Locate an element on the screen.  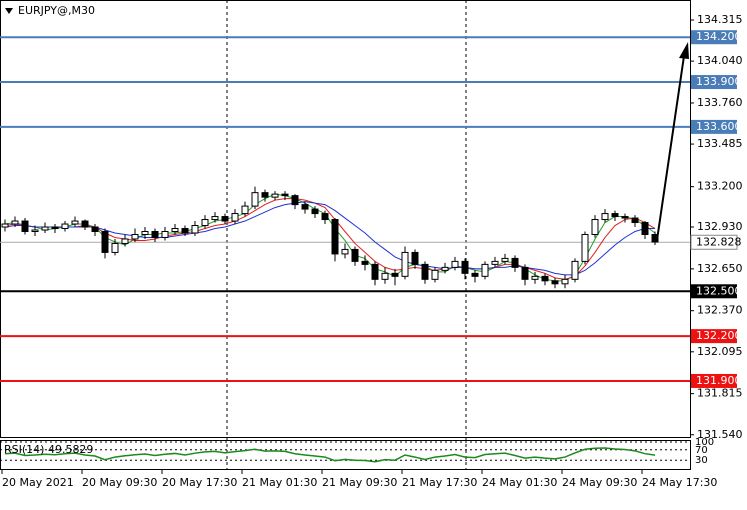
current-price-box is located at coordinates (714, 242).